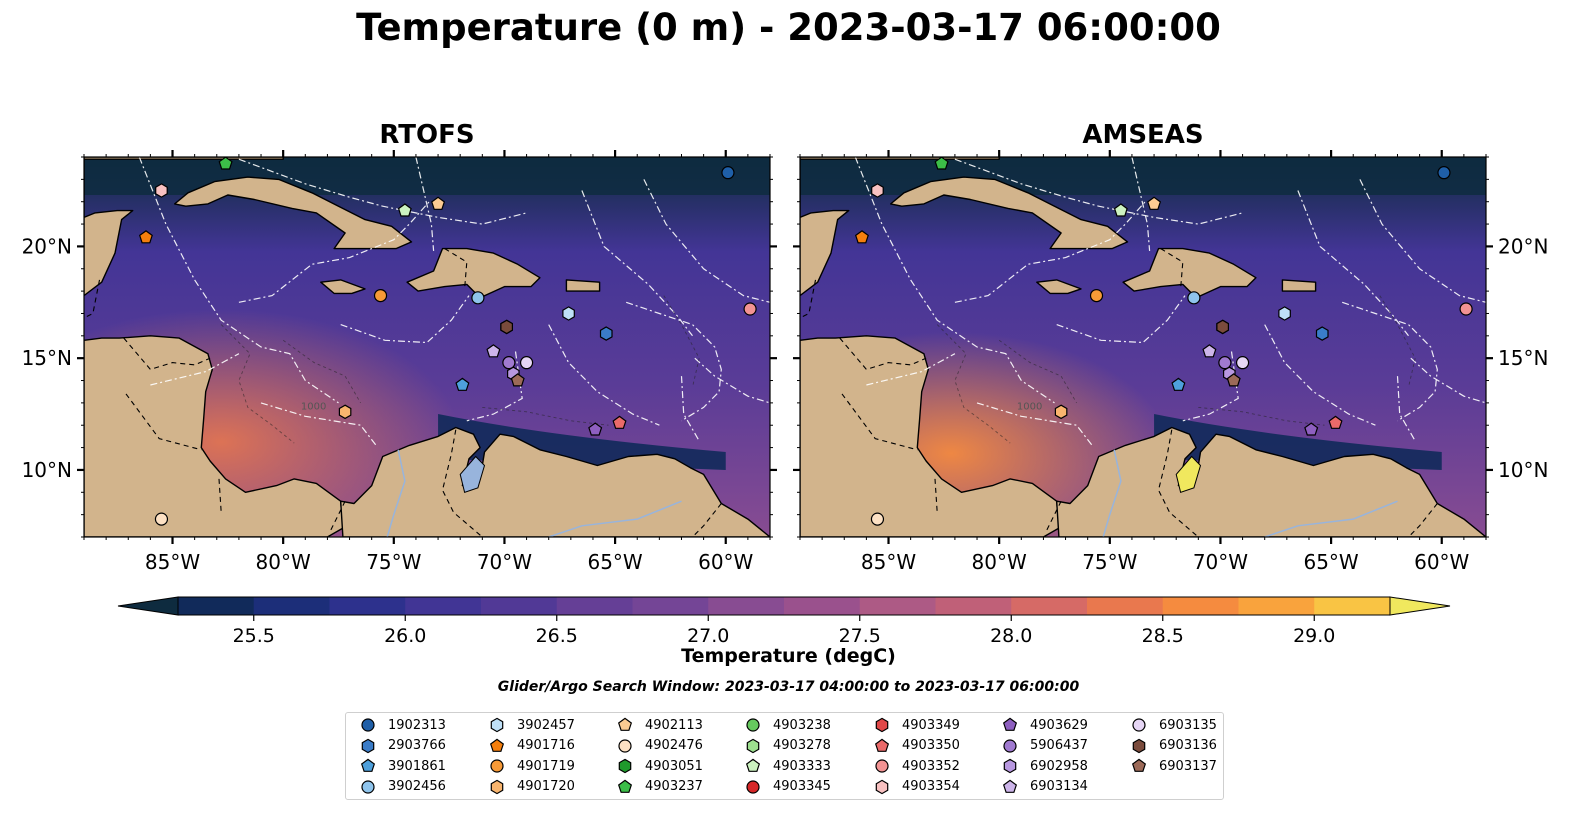 The height and width of the screenshot is (827, 1577). Describe the element at coordinates (708, 636) in the screenshot. I see `colorbar-tick-label: 27.0` at that location.